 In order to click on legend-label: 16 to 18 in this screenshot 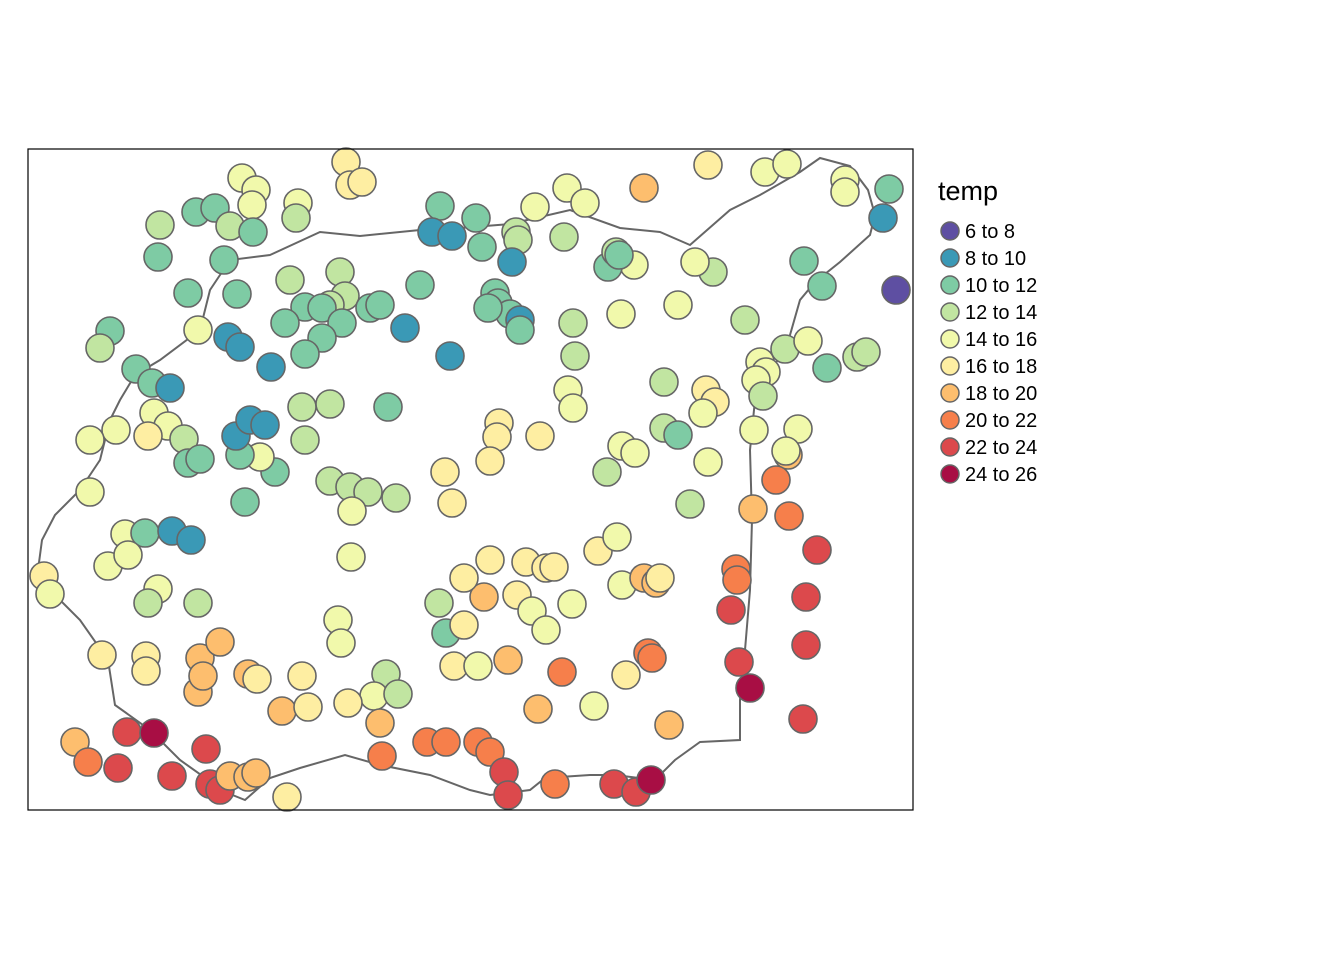, I will do `click(1001, 367)`.